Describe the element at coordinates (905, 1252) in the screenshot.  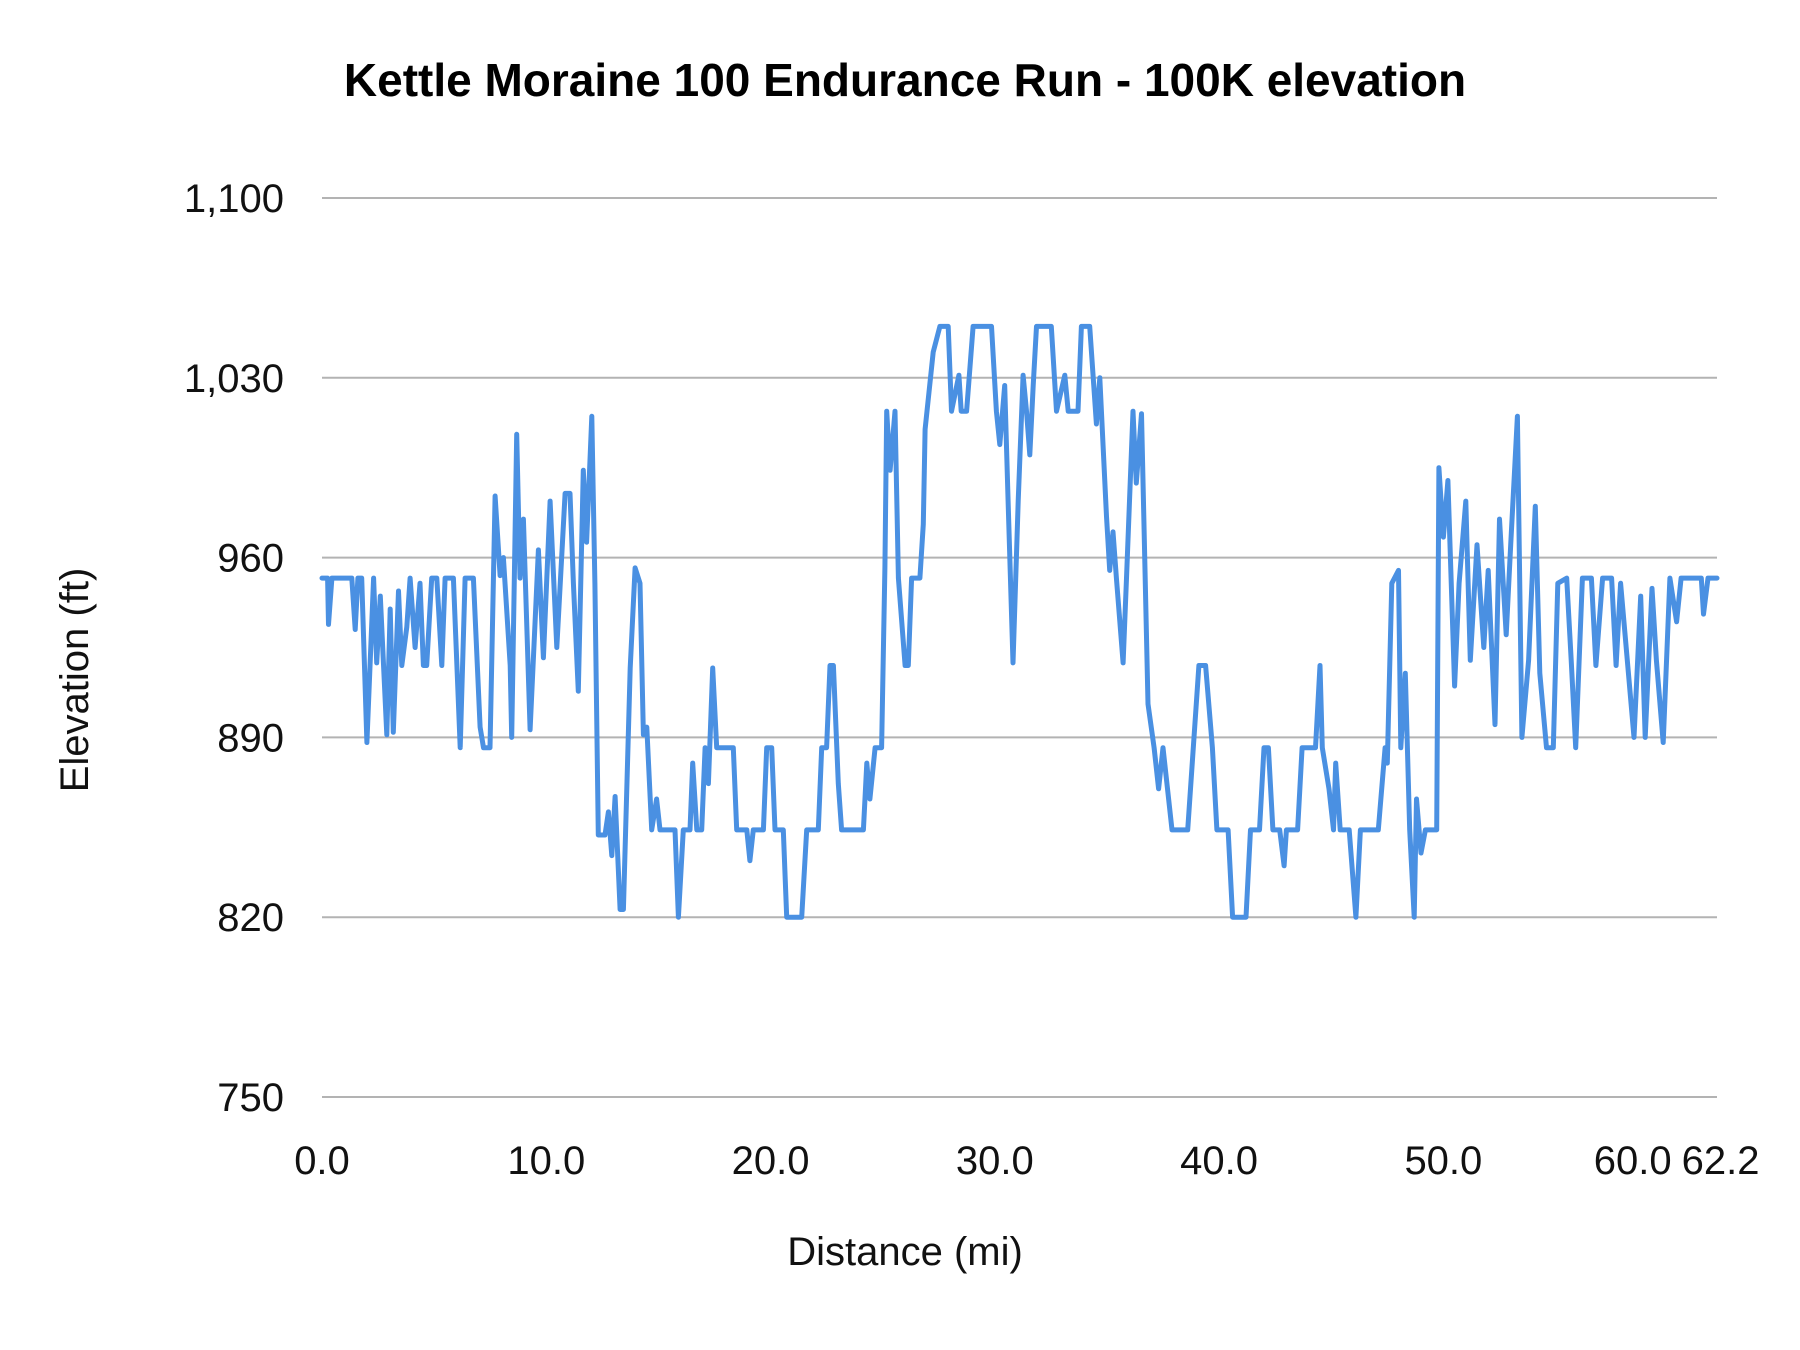
I see `x-axis-title: Distance (mi)` at that location.